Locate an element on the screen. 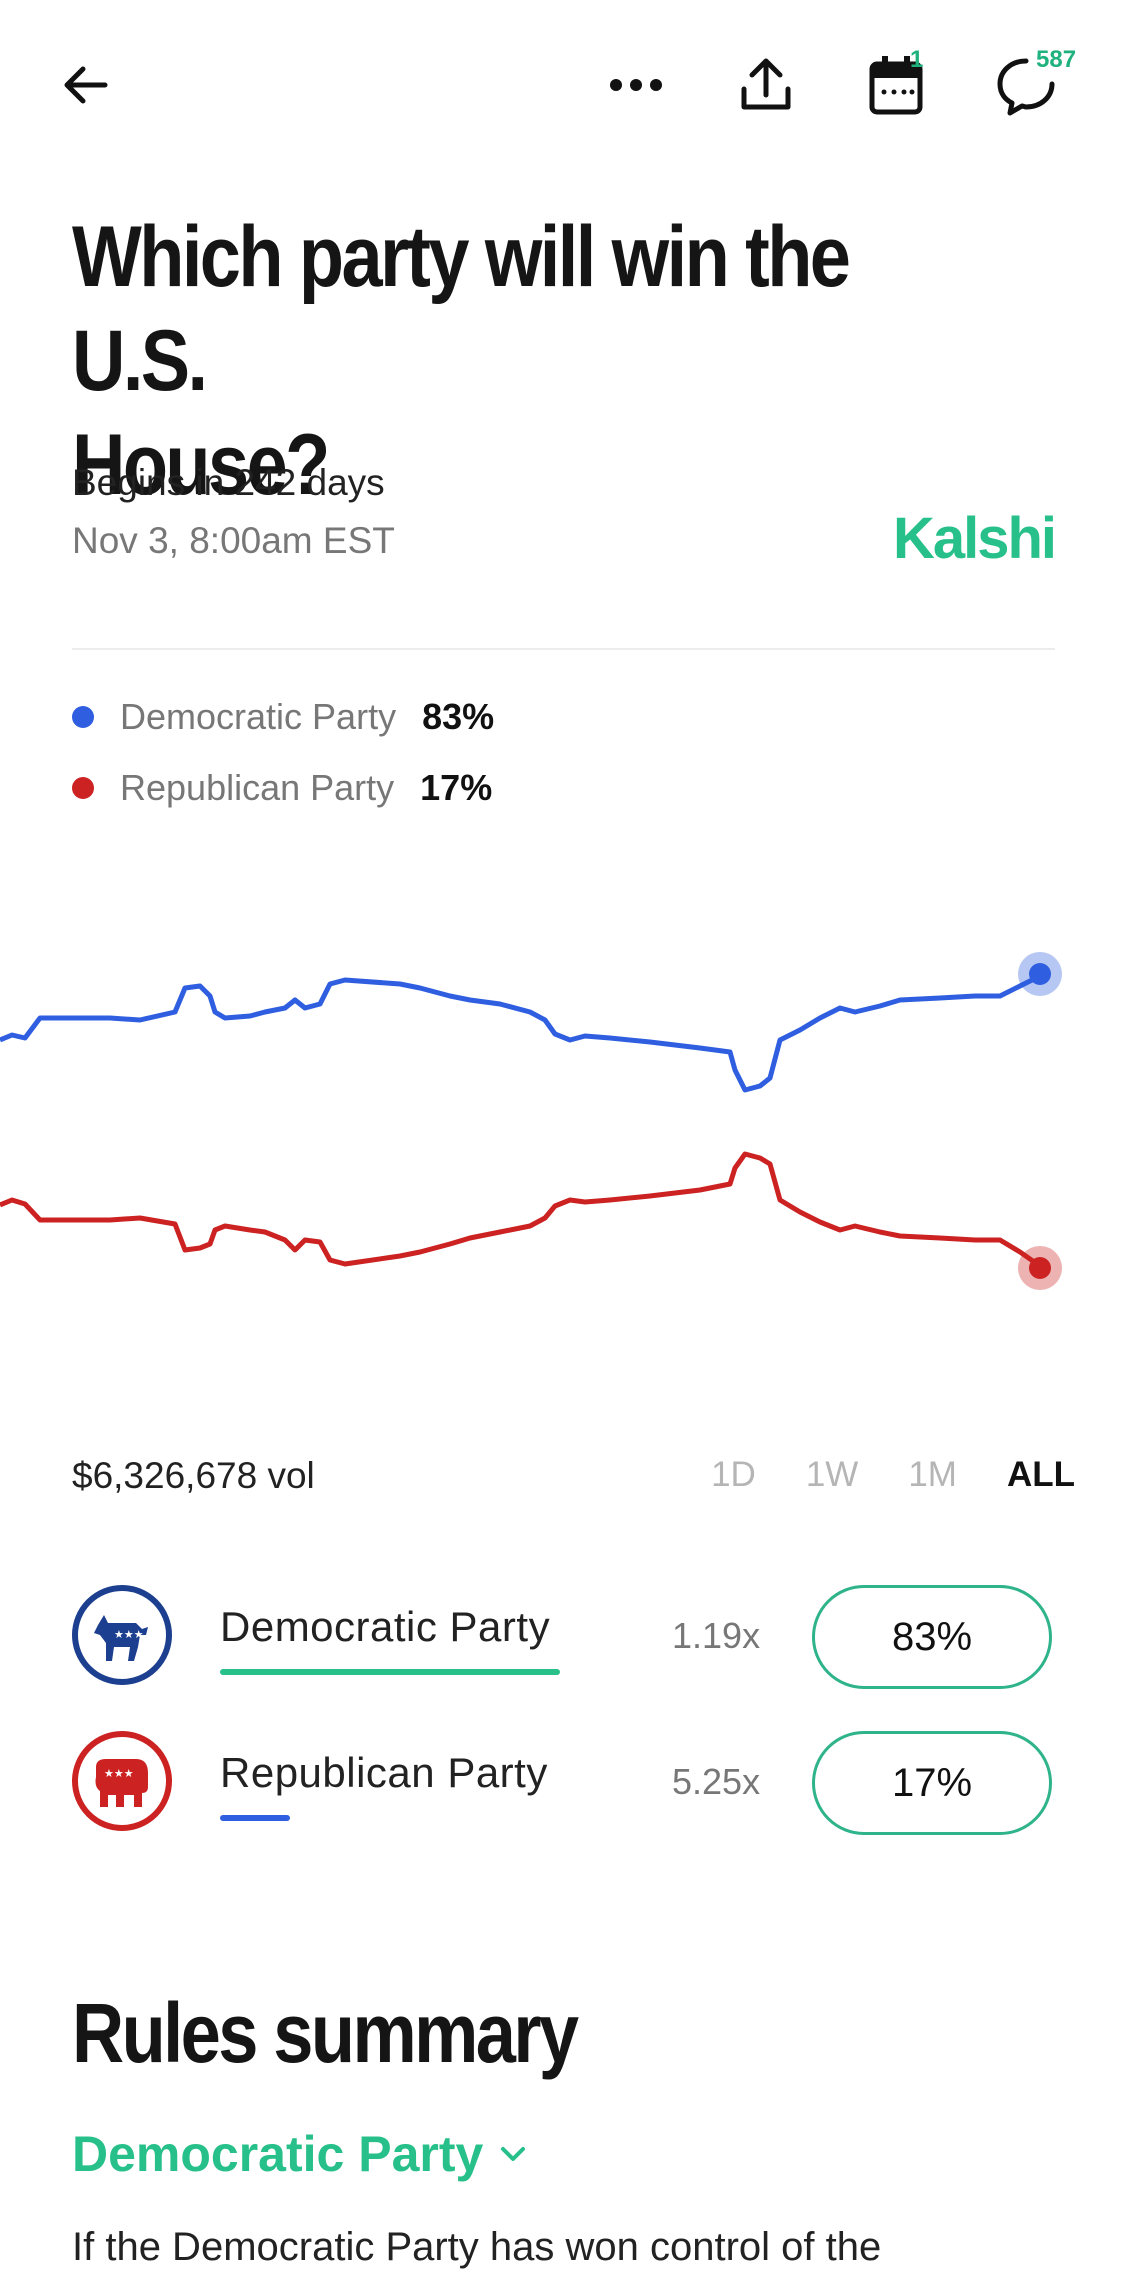 Image resolution: width=1125 pixels, height=2286 pixels. range-1w: 1W is located at coordinates (832, 1474).